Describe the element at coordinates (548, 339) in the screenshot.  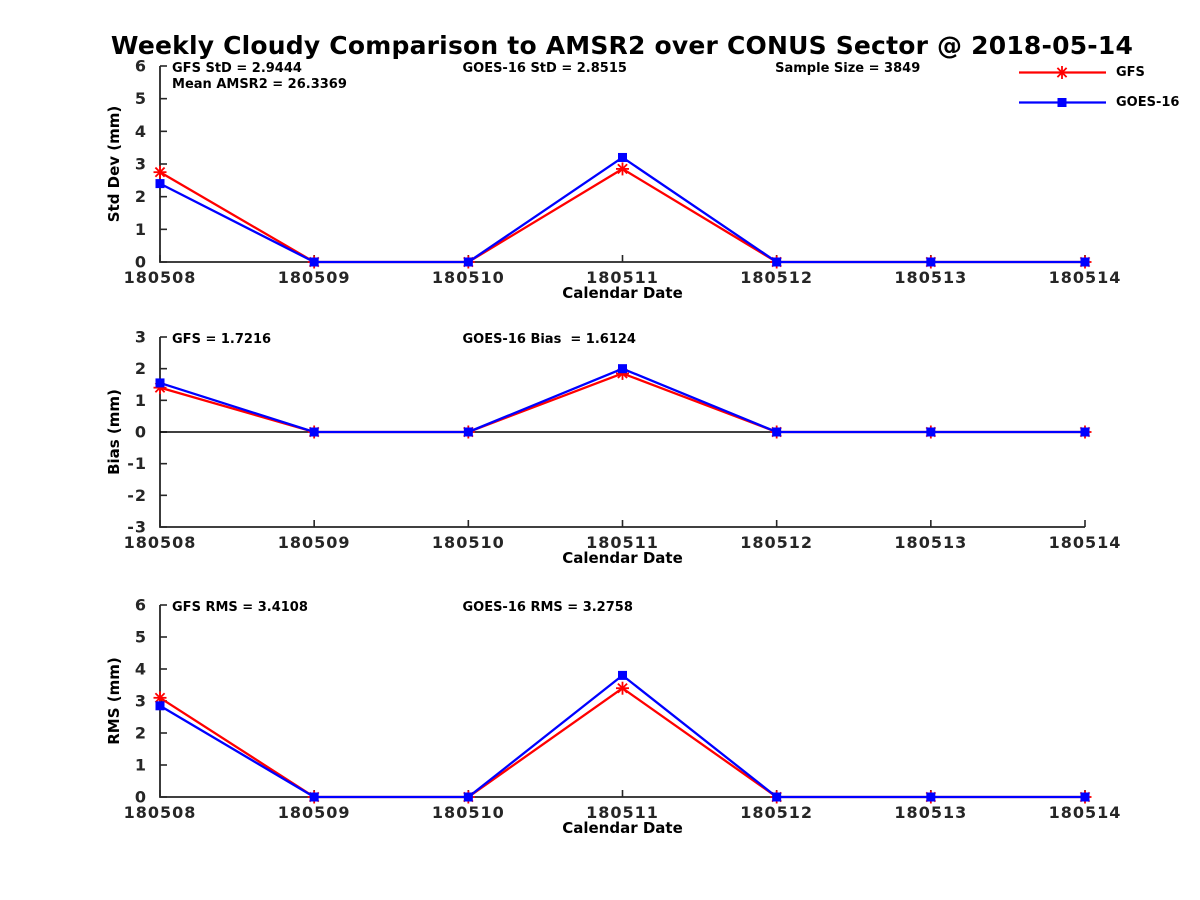
I see `annotation: GOES-16 Bias = 1.6124` at that location.